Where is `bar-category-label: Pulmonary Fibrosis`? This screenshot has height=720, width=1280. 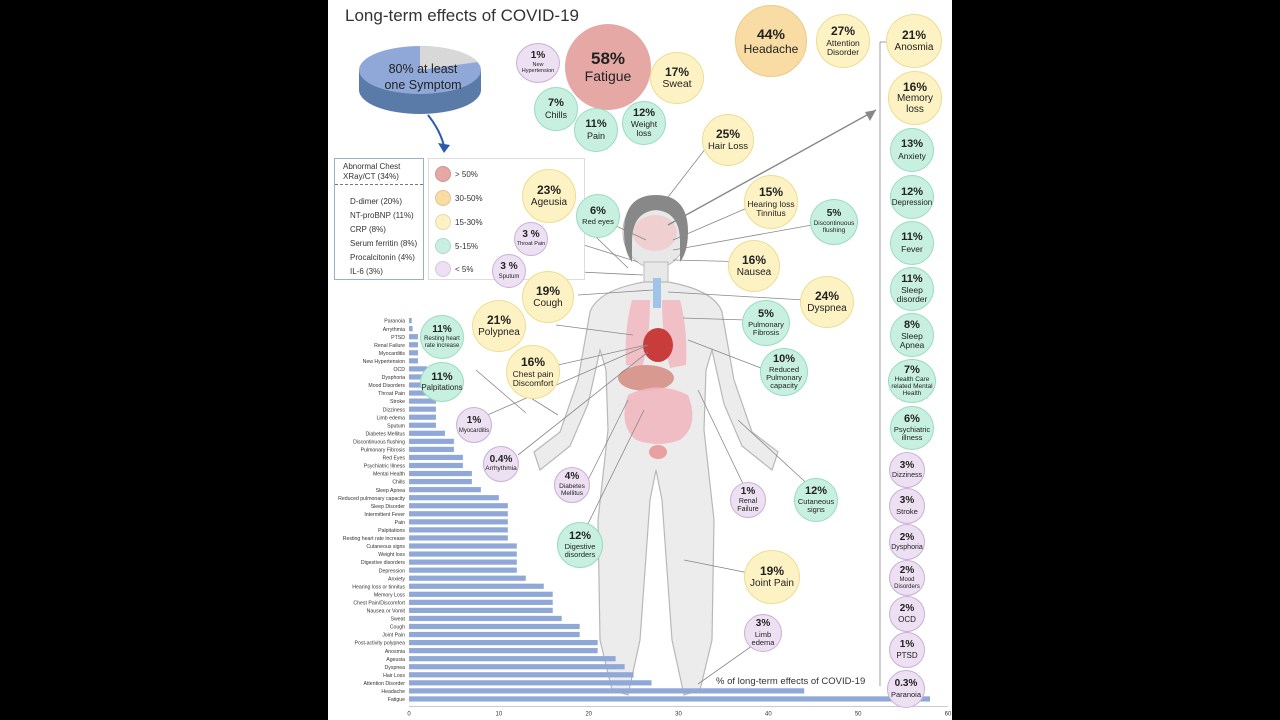 bar-category-label: Pulmonary Fibrosis is located at coordinates (383, 451).